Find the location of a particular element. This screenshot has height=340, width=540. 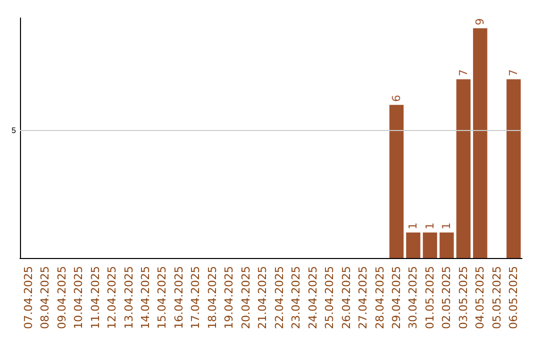

x-tick-label: 17.04.2025 is located at coordinates (195, 298).